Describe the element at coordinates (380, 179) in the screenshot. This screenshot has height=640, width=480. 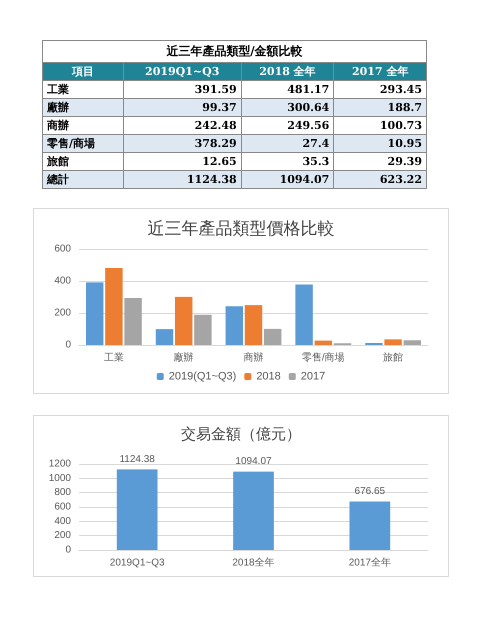
I see `data-label: 623.22` at that location.